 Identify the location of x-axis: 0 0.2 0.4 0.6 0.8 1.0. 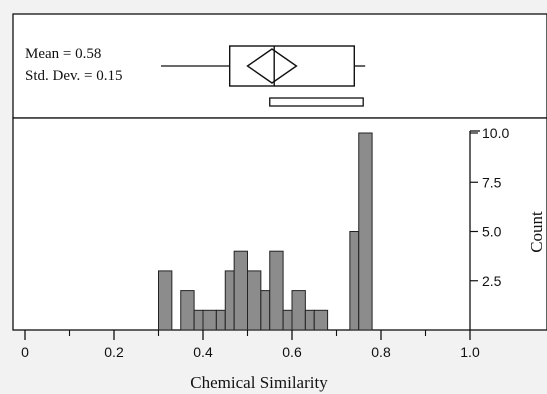
(250, 345).